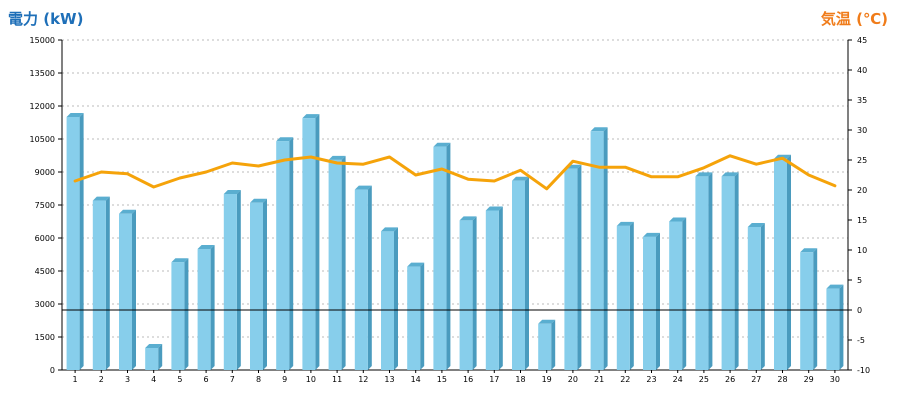 This screenshot has height=400, width=900. Describe the element at coordinates (416, 379) in the screenshot. I see `x-tick-label: 14` at that location.